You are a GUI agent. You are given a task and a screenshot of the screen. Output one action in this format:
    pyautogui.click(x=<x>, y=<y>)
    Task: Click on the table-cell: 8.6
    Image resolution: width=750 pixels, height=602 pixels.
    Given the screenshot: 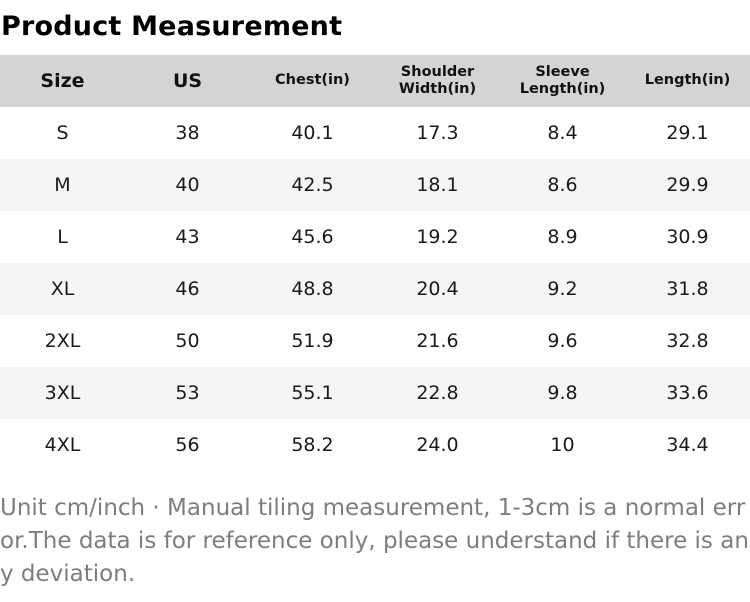 What is the action you would take?
    pyautogui.click(x=562, y=185)
    